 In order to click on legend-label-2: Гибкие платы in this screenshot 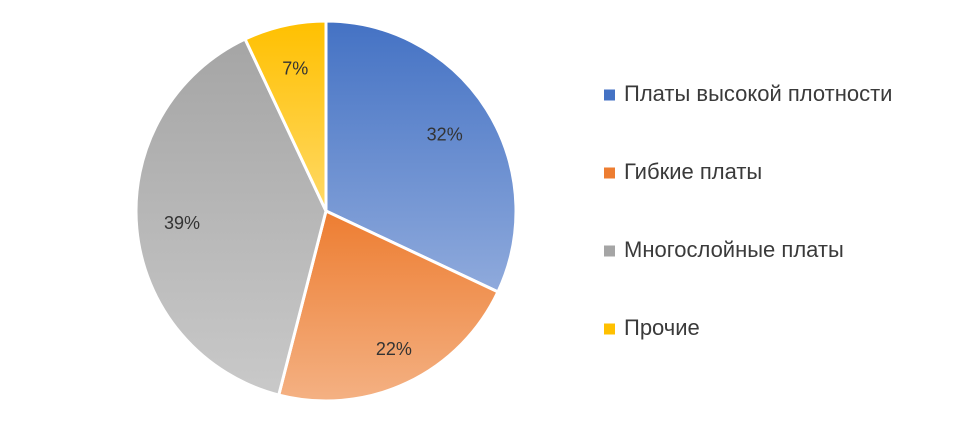, I will do `click(693, 171)`.